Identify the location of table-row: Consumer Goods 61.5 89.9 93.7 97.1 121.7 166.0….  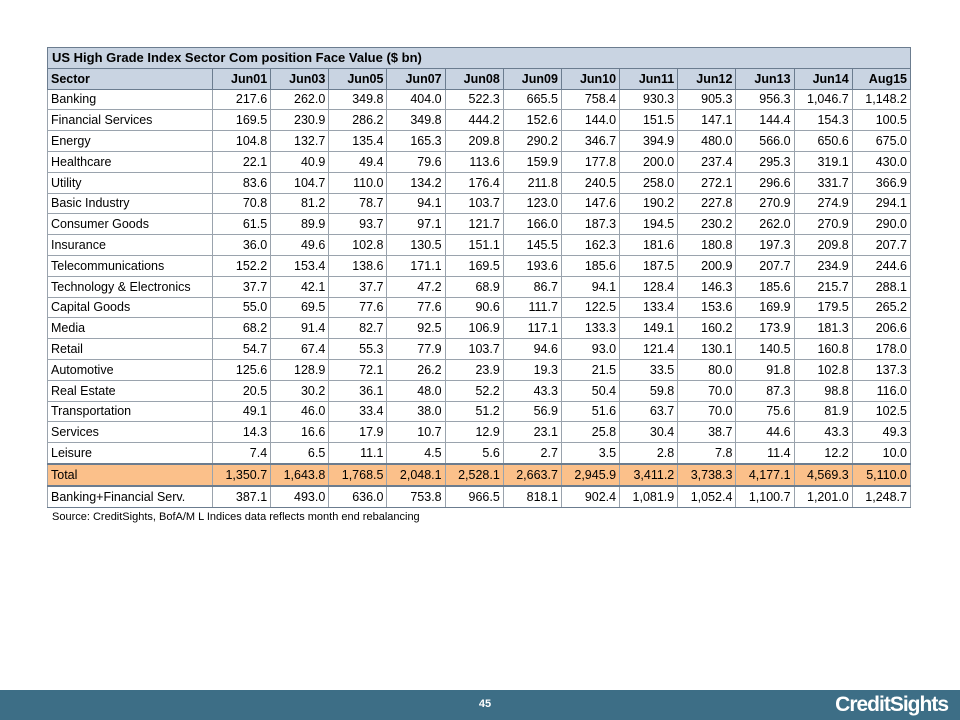
(479, 224).